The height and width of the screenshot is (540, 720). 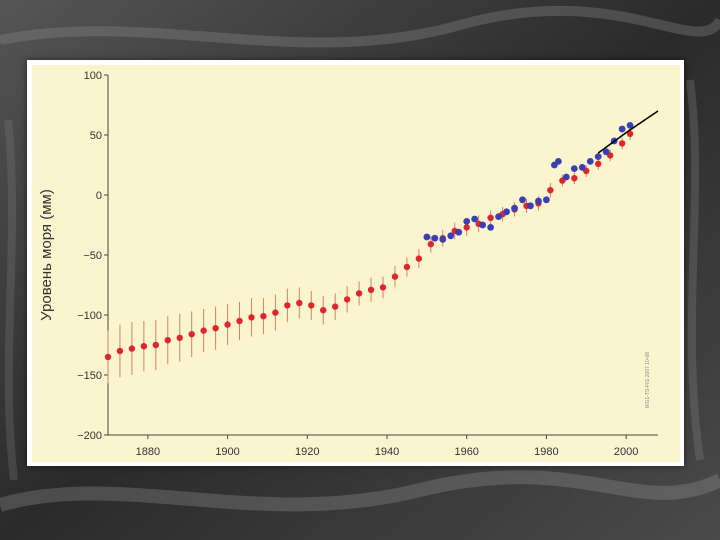 I want to click on x-tick-label: 1960, so click(x=466, y=452).